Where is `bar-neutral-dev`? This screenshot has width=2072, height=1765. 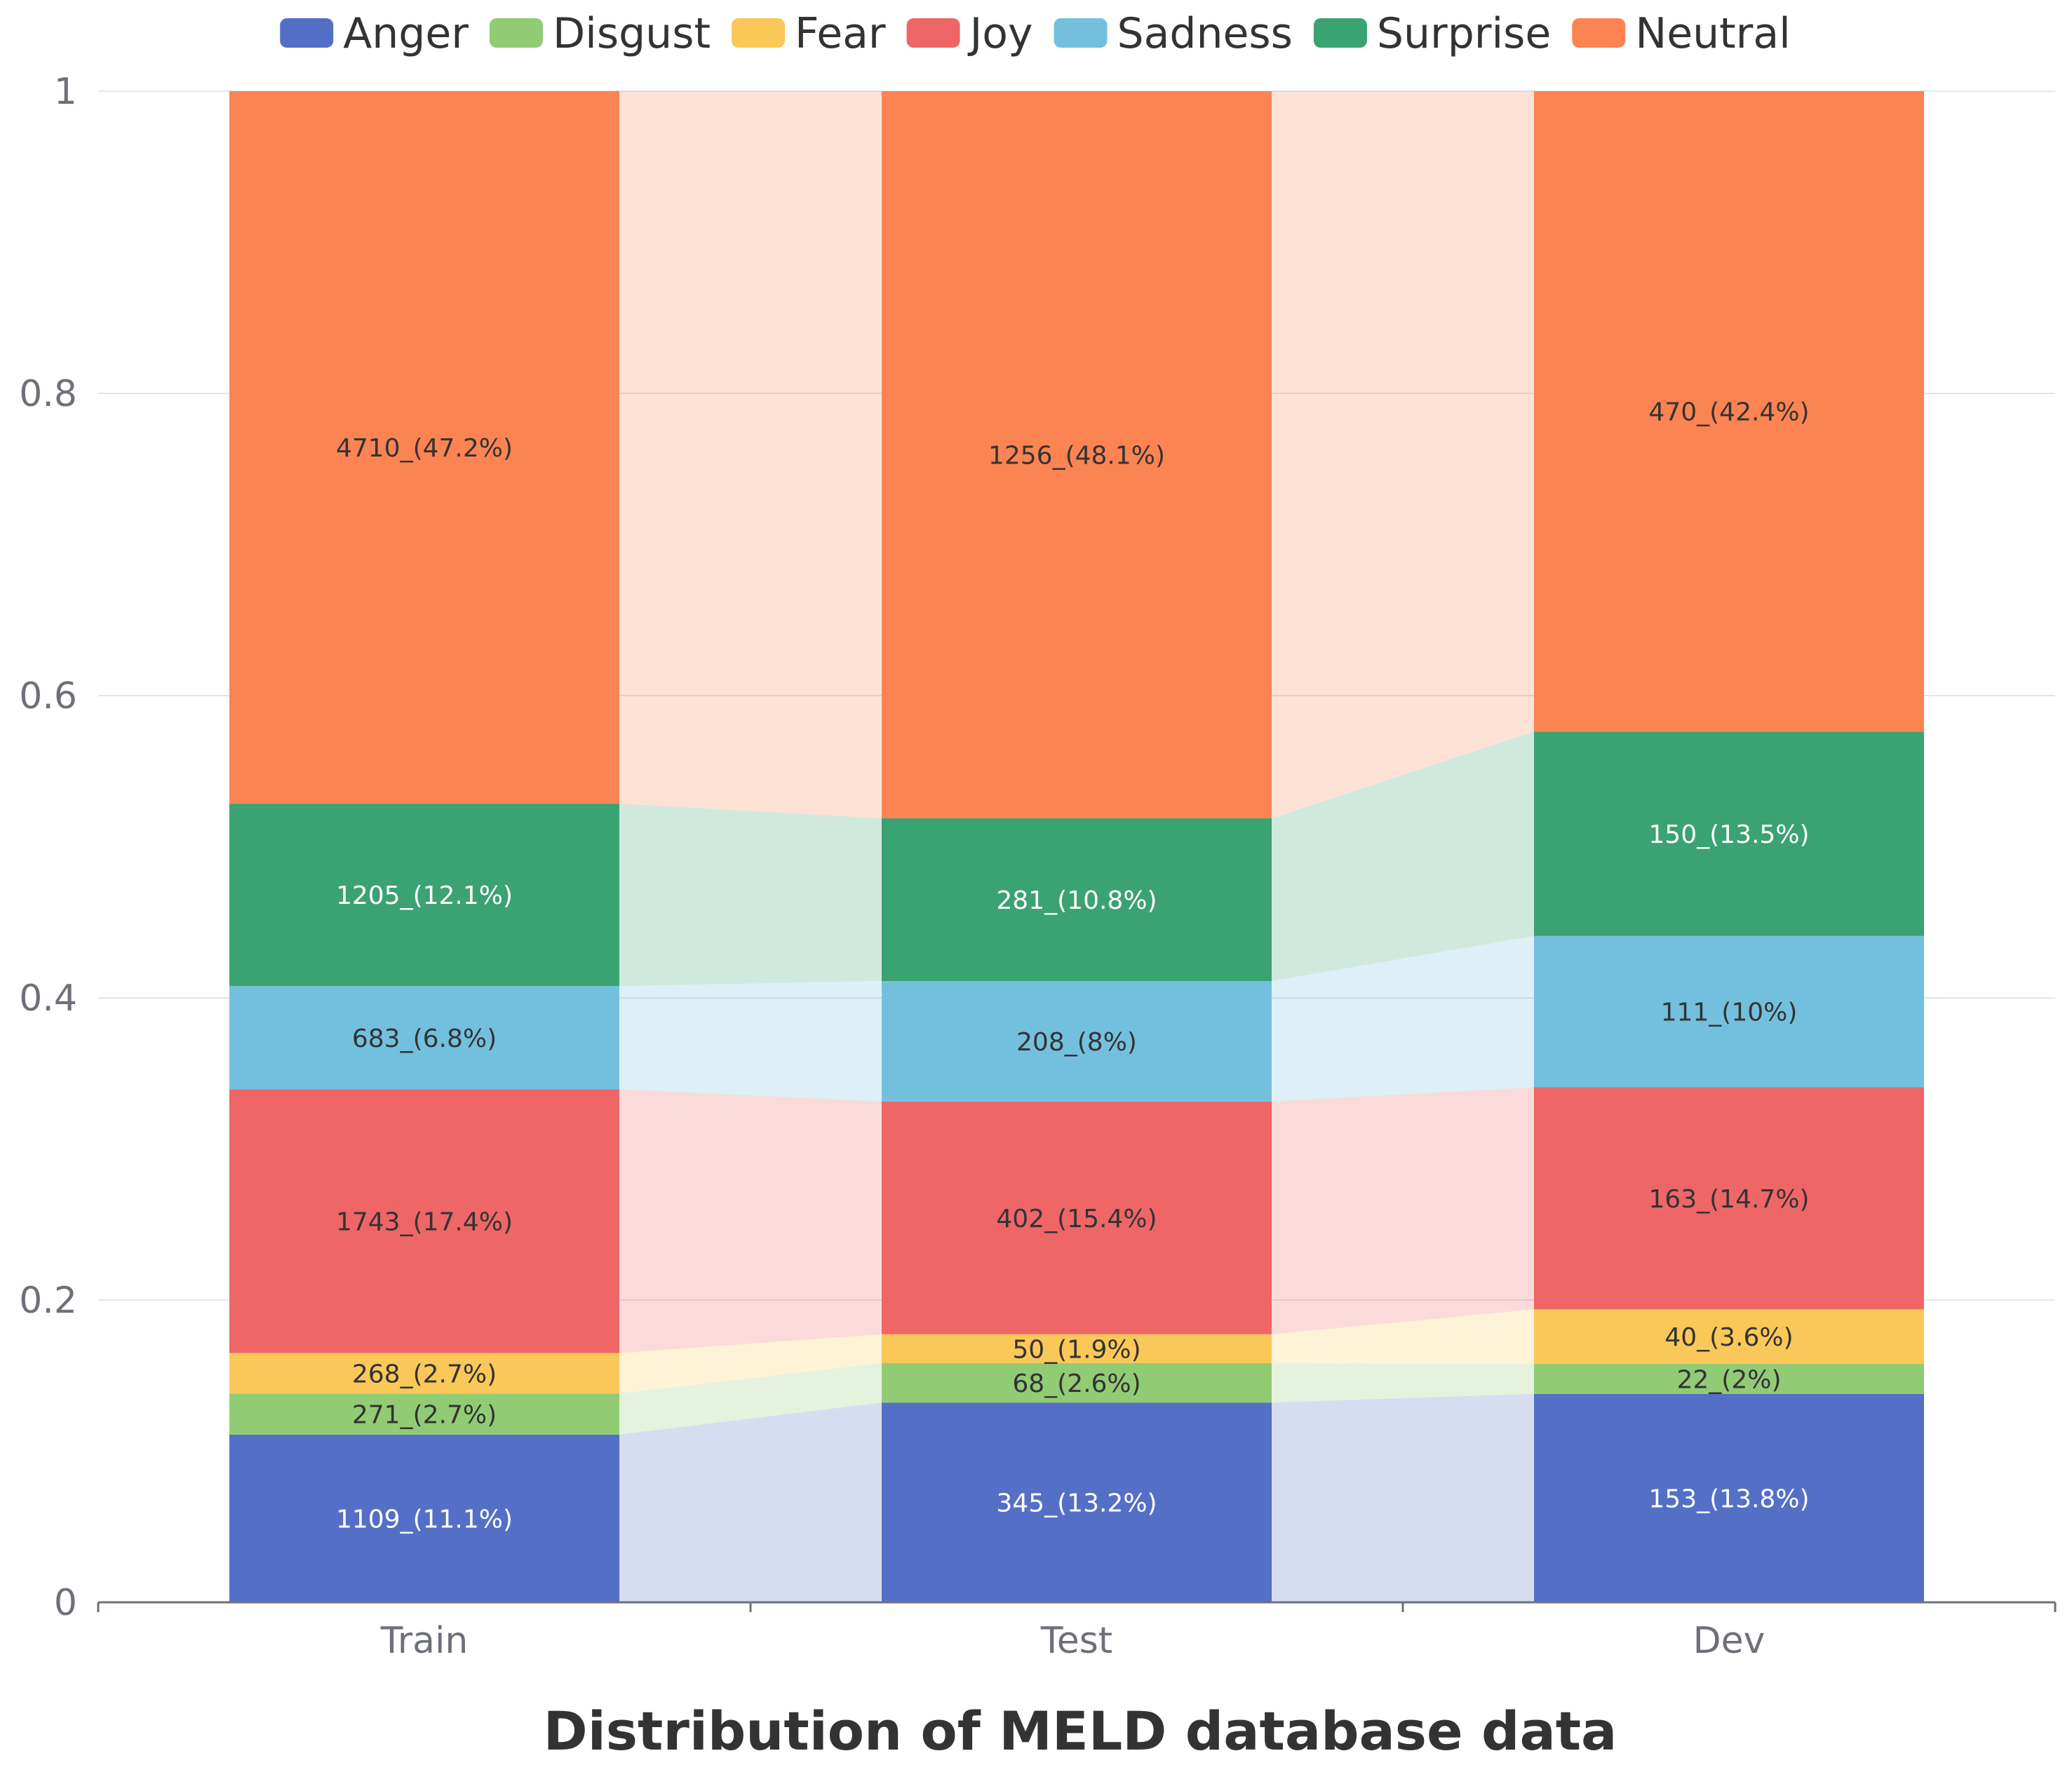
bar-neutral-dev is located at coordinates (1729, 412).